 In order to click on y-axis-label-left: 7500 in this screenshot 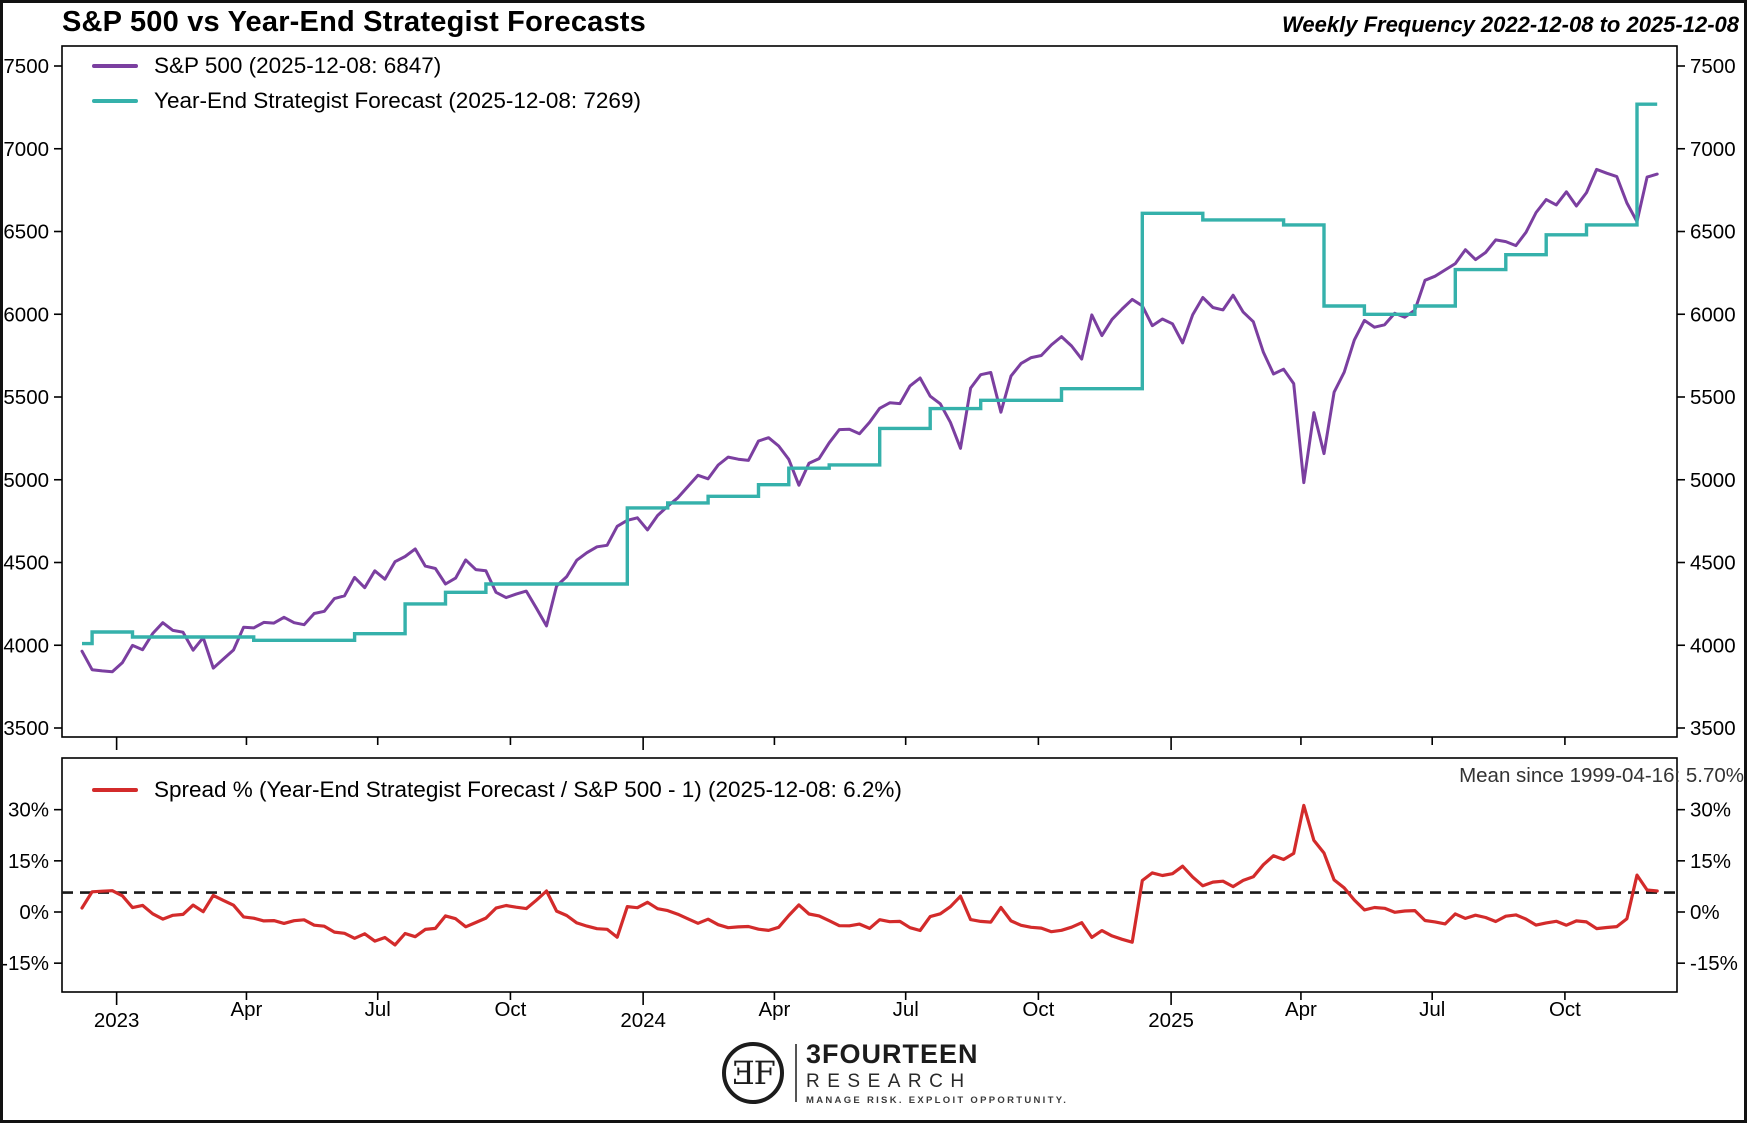, I will do `click(26, 66)`.